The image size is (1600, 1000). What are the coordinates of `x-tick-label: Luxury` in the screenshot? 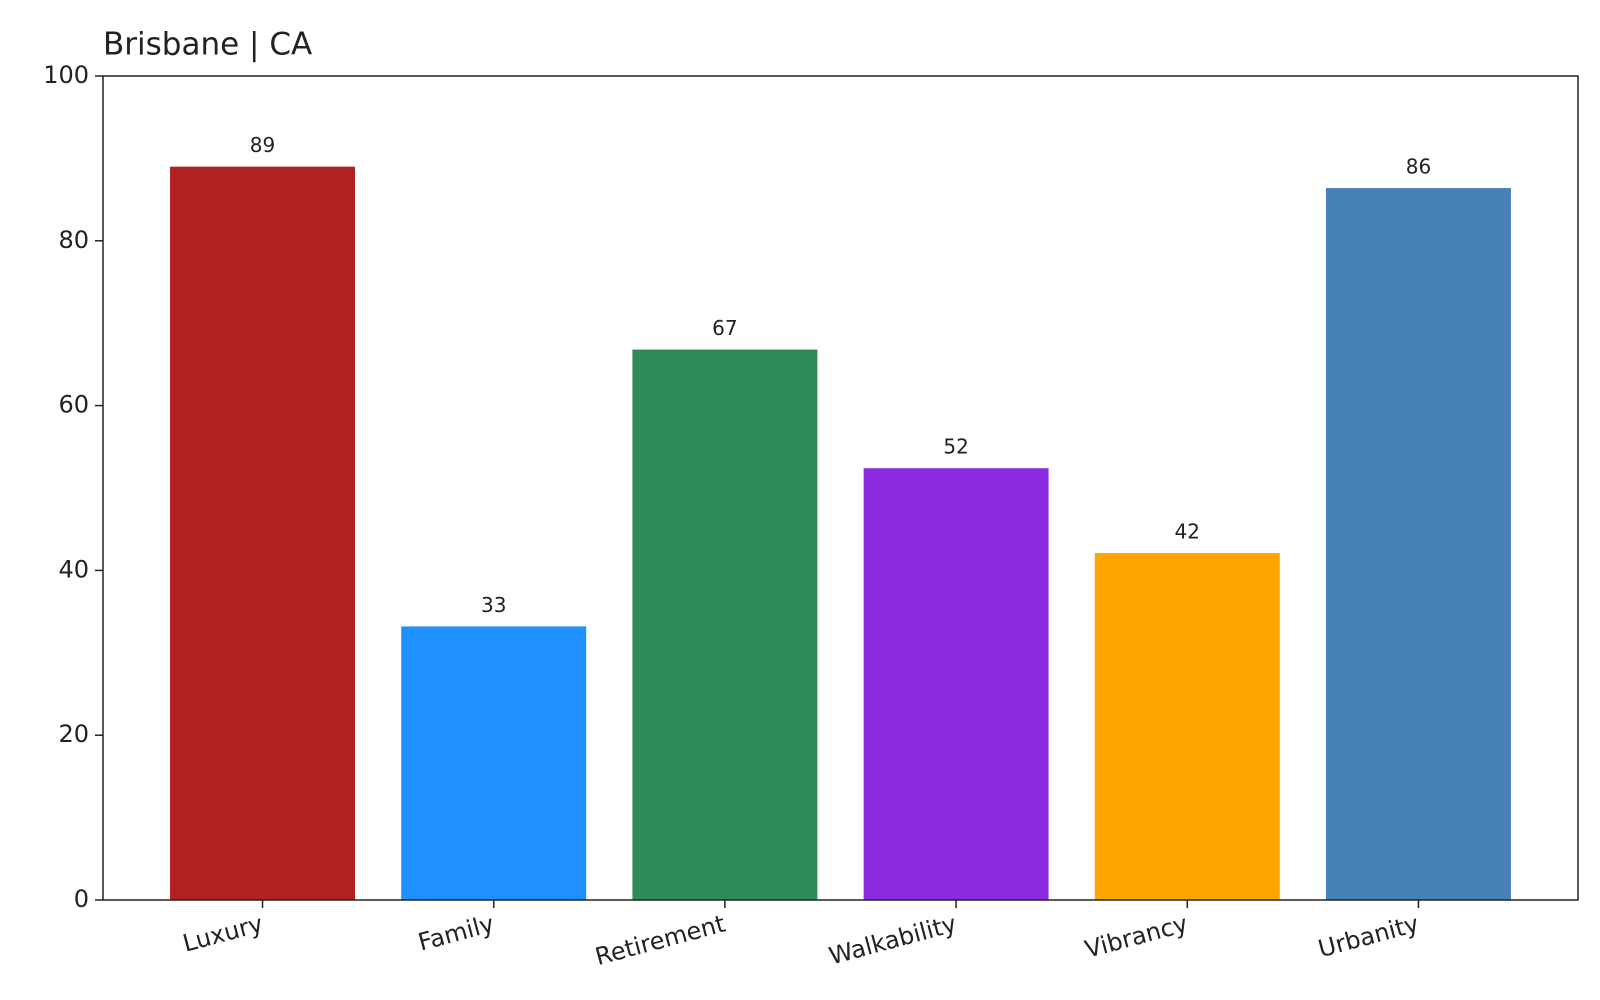 It's located at (223, 934).